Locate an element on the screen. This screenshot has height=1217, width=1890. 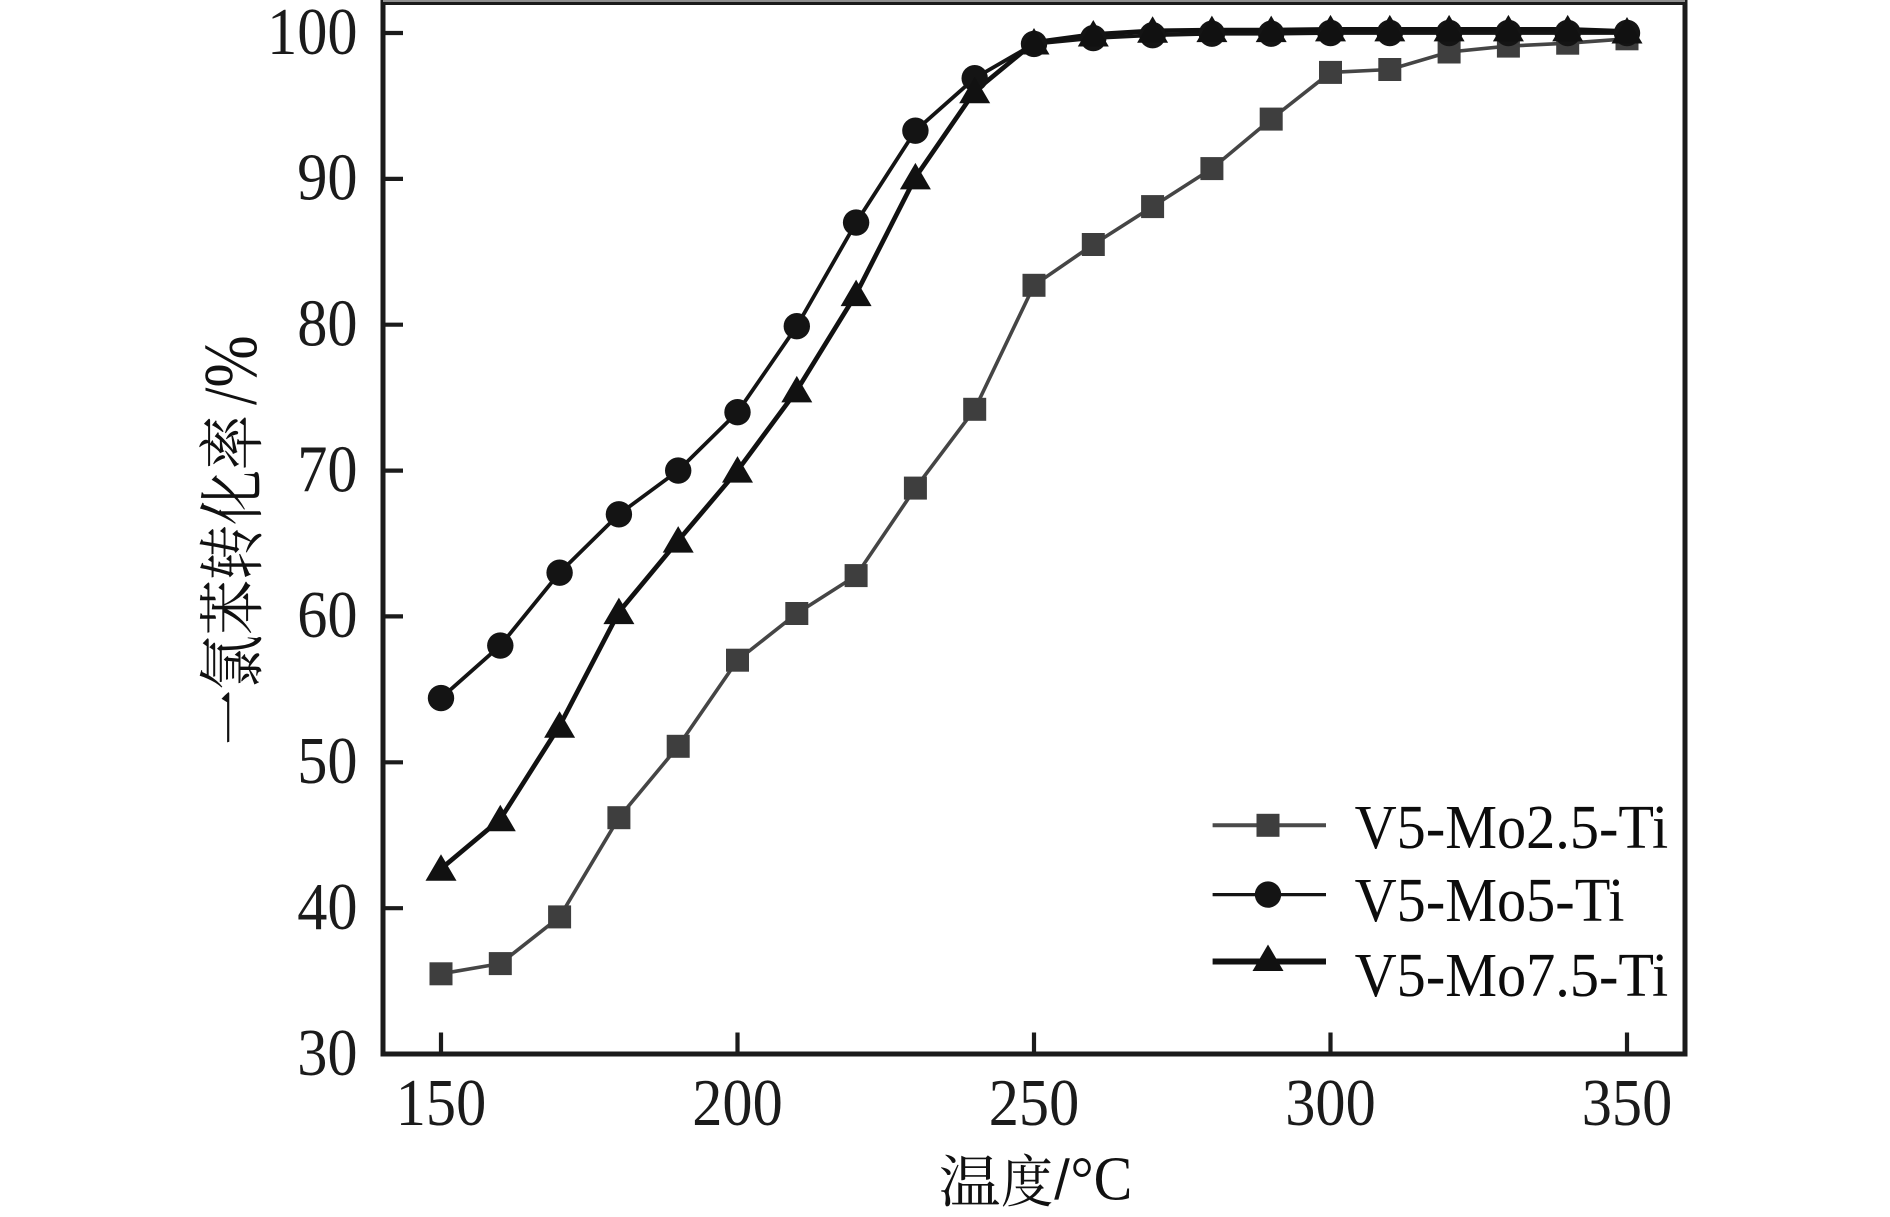
svg-text: 100 is located at coordinates (312, 34).